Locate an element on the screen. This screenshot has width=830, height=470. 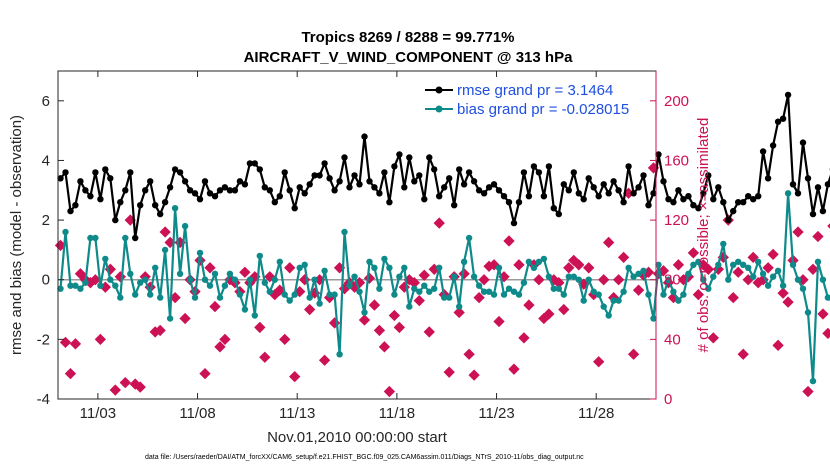
chart-title: Tropics 8269 / 8288 = 99.771% is located at coordinates (407, 37).